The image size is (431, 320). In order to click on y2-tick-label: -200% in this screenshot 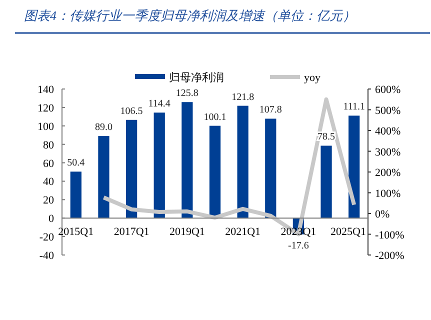, I will do `click(389, 256)`.